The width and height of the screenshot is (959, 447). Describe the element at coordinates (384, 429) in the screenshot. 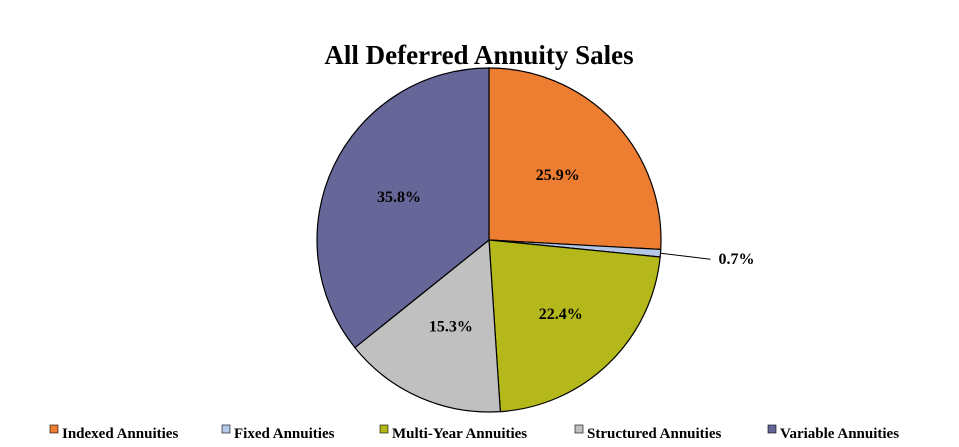

I see `legend-swatch-multi-year-annuities` at that location.